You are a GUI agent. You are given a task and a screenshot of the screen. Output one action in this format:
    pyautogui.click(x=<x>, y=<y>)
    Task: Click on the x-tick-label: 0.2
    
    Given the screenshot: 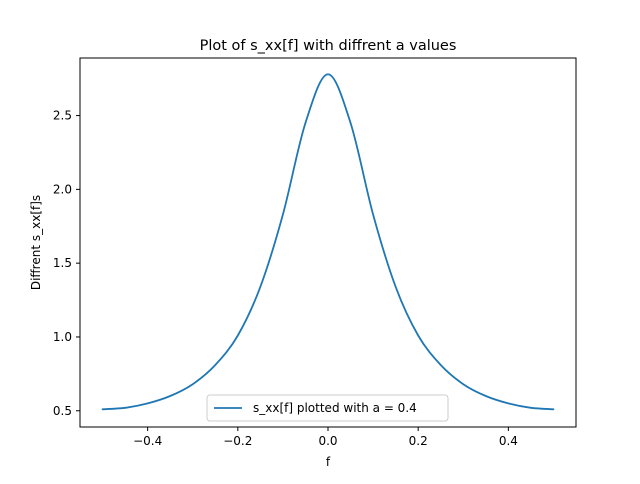 What is the action you would take?
    pyautogui.click(x=418, y=441)
    